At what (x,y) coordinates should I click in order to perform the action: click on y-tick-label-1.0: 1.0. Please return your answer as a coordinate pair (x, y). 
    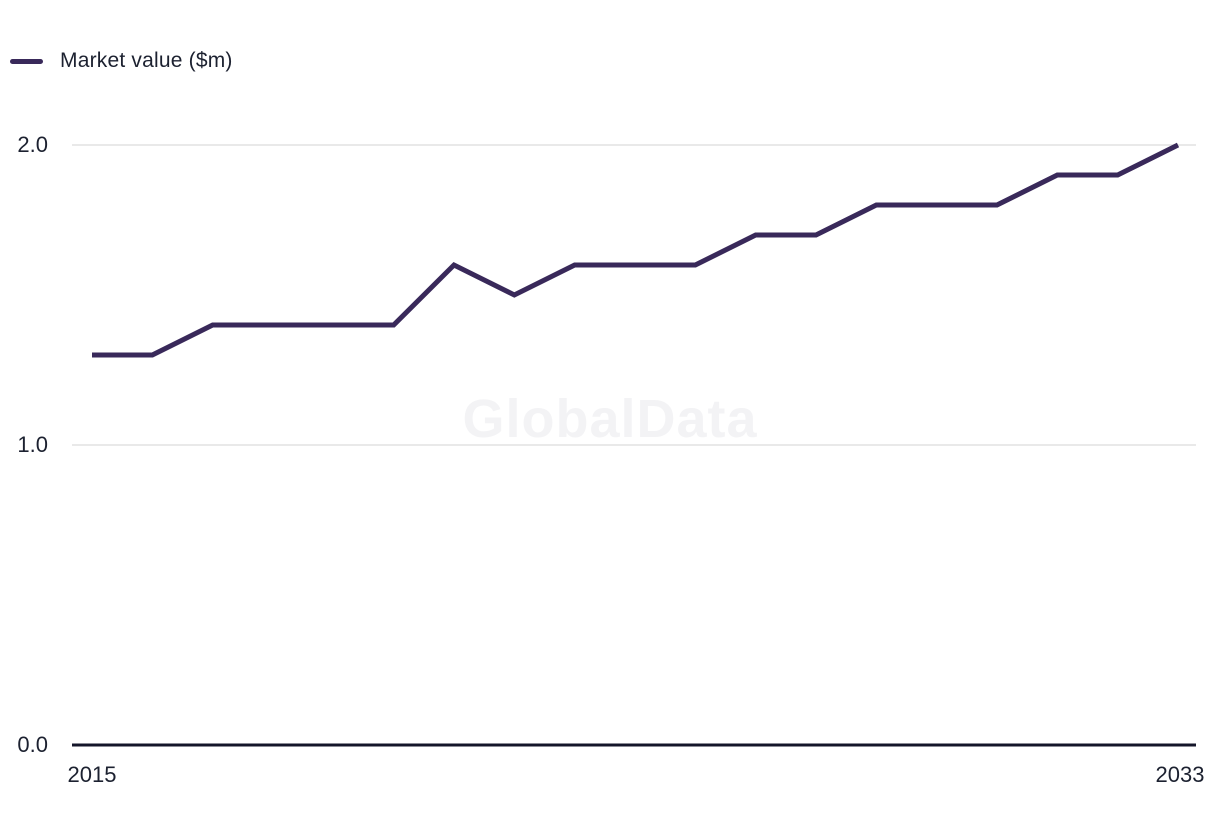
    Looking at the image, I should click on (32, 444).